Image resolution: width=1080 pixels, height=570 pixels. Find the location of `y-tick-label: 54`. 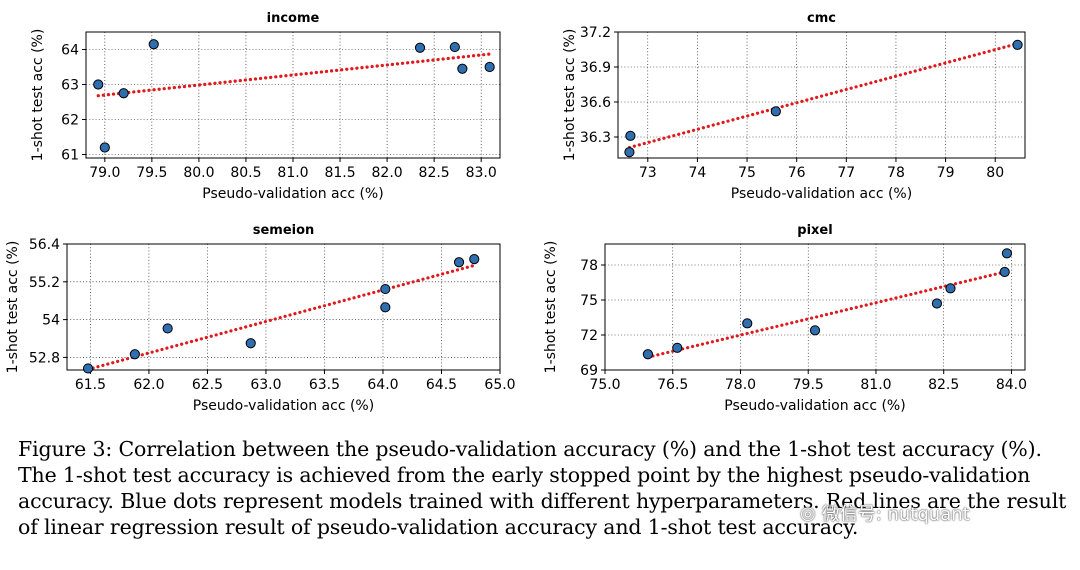

y-tick-label: 54 is located at coordinates (51, 321).